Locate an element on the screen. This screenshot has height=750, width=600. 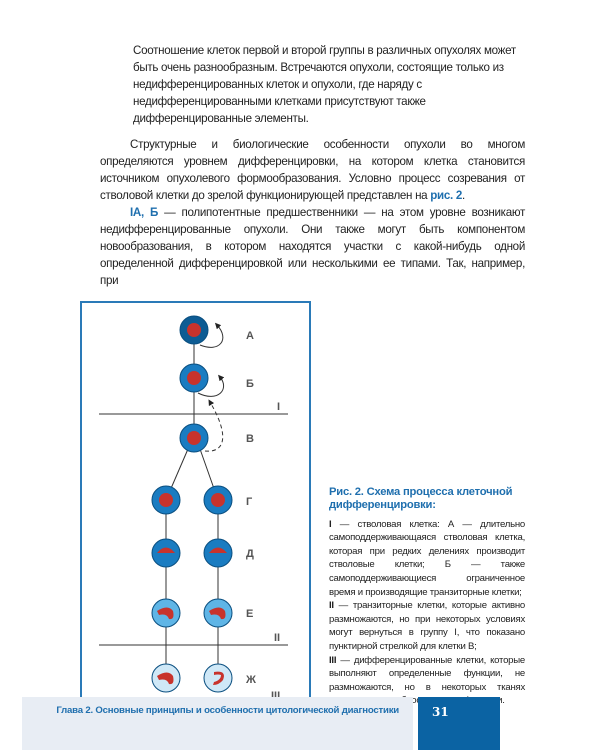
cell-d2 is located at coordinates (218, 553).